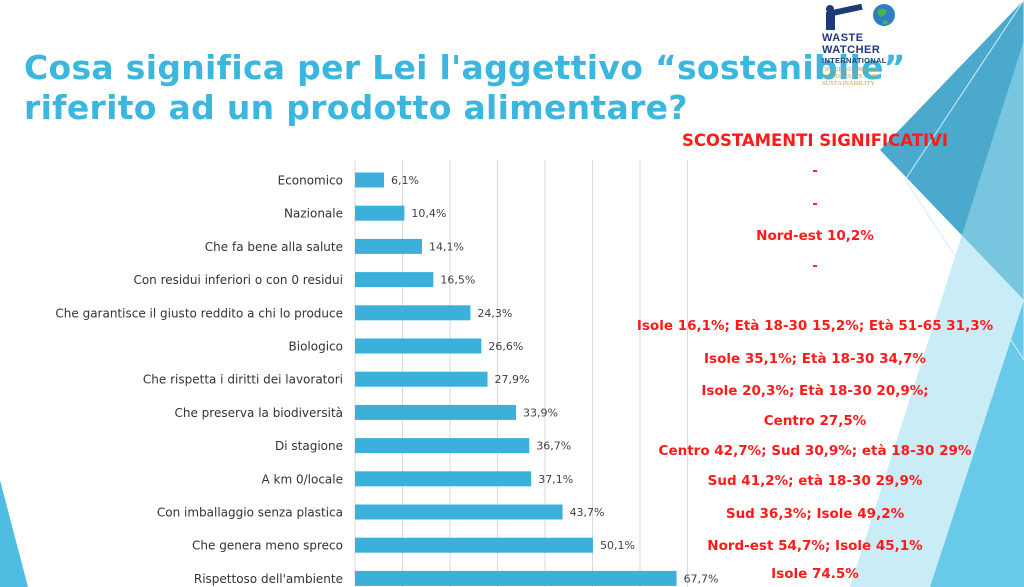  Describe the element at coordinates (964, 180) in the screenshot. I see `decor-triangle-outline` at that location.